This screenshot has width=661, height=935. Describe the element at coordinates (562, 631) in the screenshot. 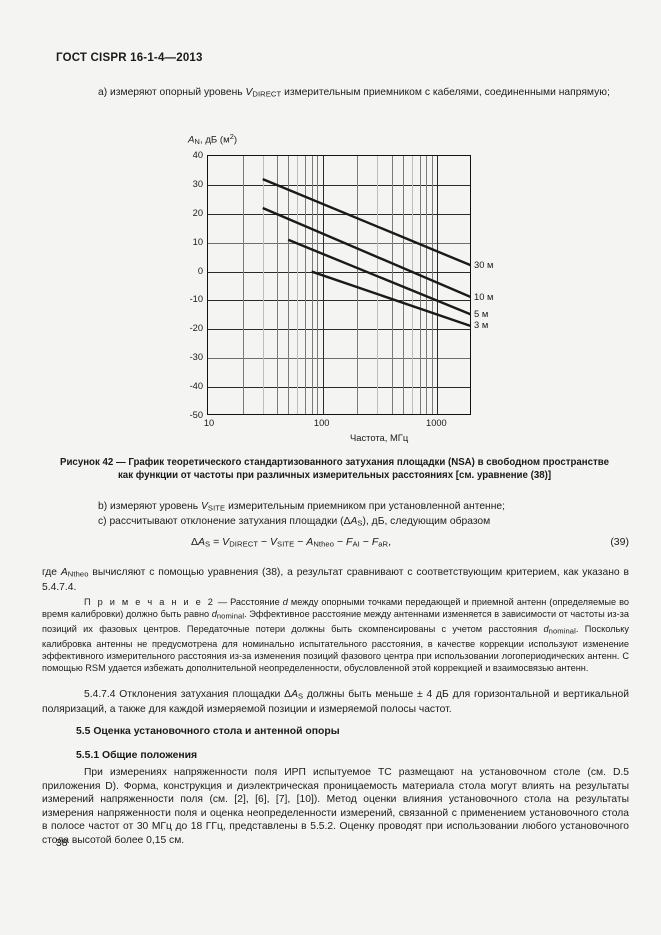

I see `note-2-dnominal2-sub: nominal` at that location.